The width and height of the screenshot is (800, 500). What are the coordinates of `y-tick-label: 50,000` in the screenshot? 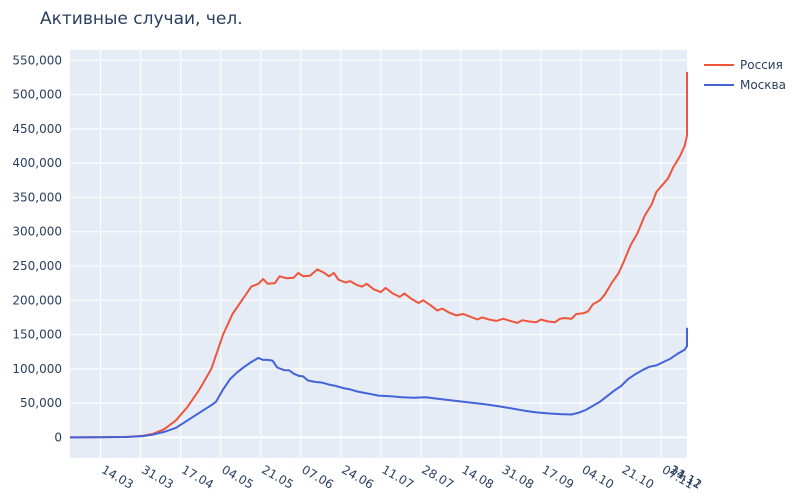 It's located at (41, 403).